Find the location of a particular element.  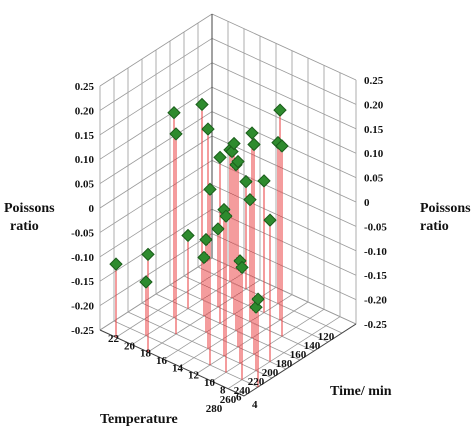

z-tick-label-right: 0.10 is located at coordinates (374, 154).